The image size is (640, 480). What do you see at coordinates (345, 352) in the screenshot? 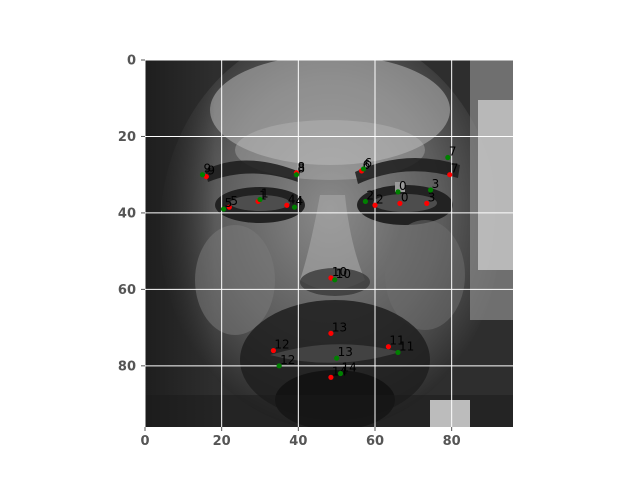
I see `series-1-point-label-13: 13` at bounding box center [345, 352].